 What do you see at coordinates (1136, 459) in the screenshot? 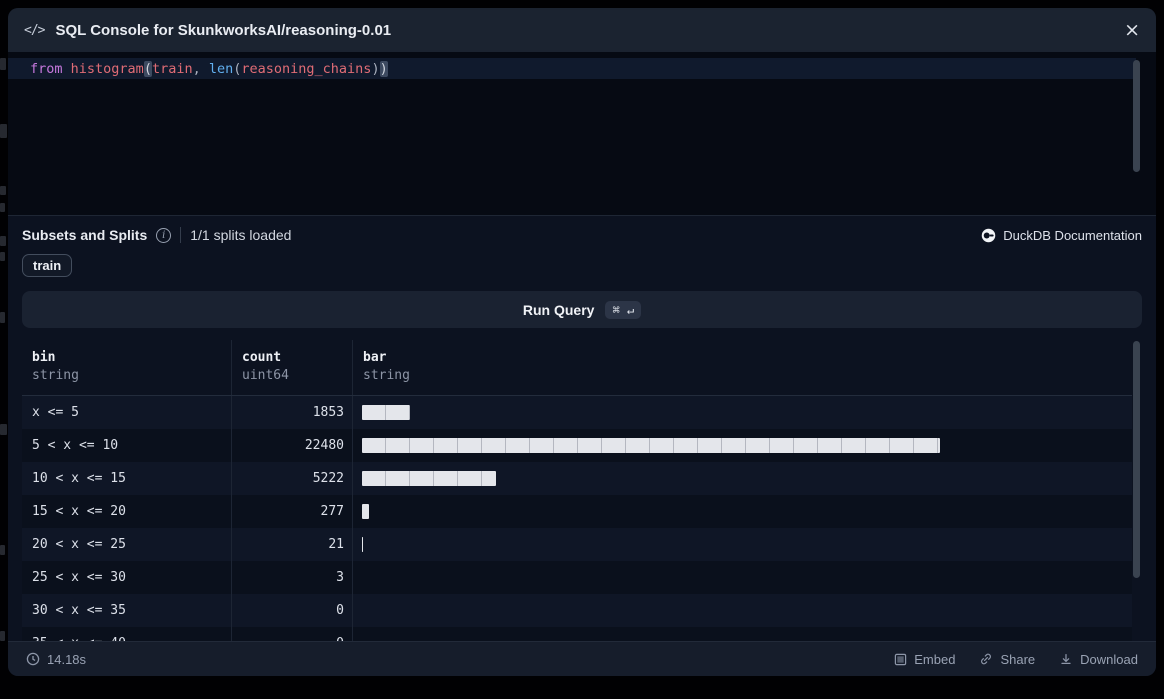
I see `table-scrollbar` at bounding box center [1136, 459].